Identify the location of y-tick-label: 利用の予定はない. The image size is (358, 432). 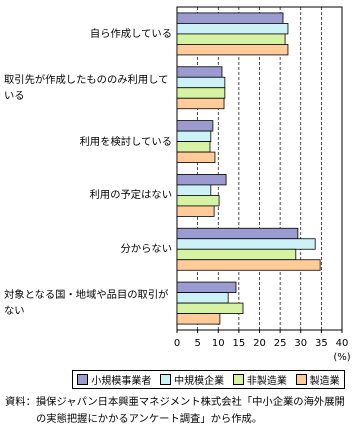
(130, 195).